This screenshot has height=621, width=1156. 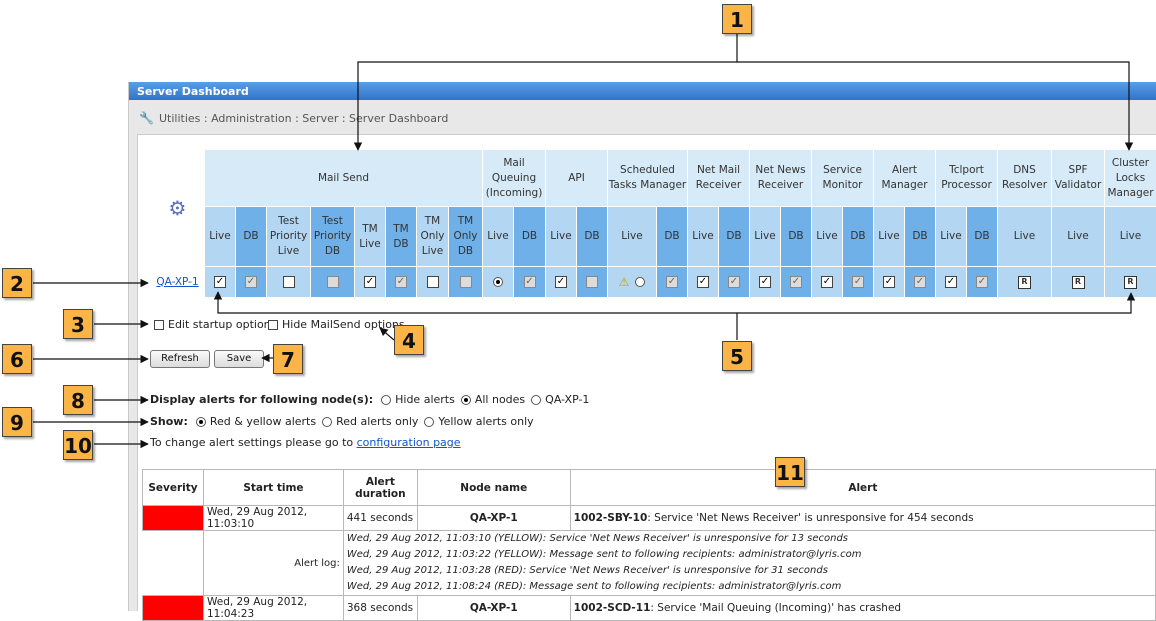 What do you see at coordinates (222, 324) in the screenshot?
I see `edit-startup-label: Edit startup options` at bounding box center [222, 324].